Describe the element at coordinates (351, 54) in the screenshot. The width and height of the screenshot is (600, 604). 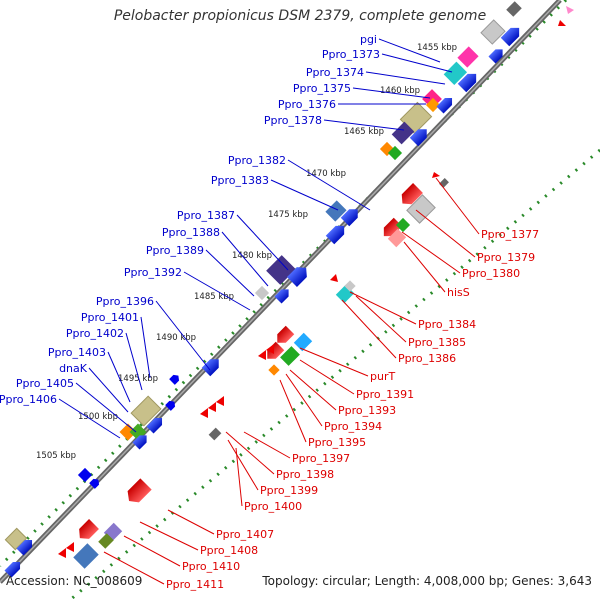
I see `gene-label-forward: Ppro_1373` at that location.